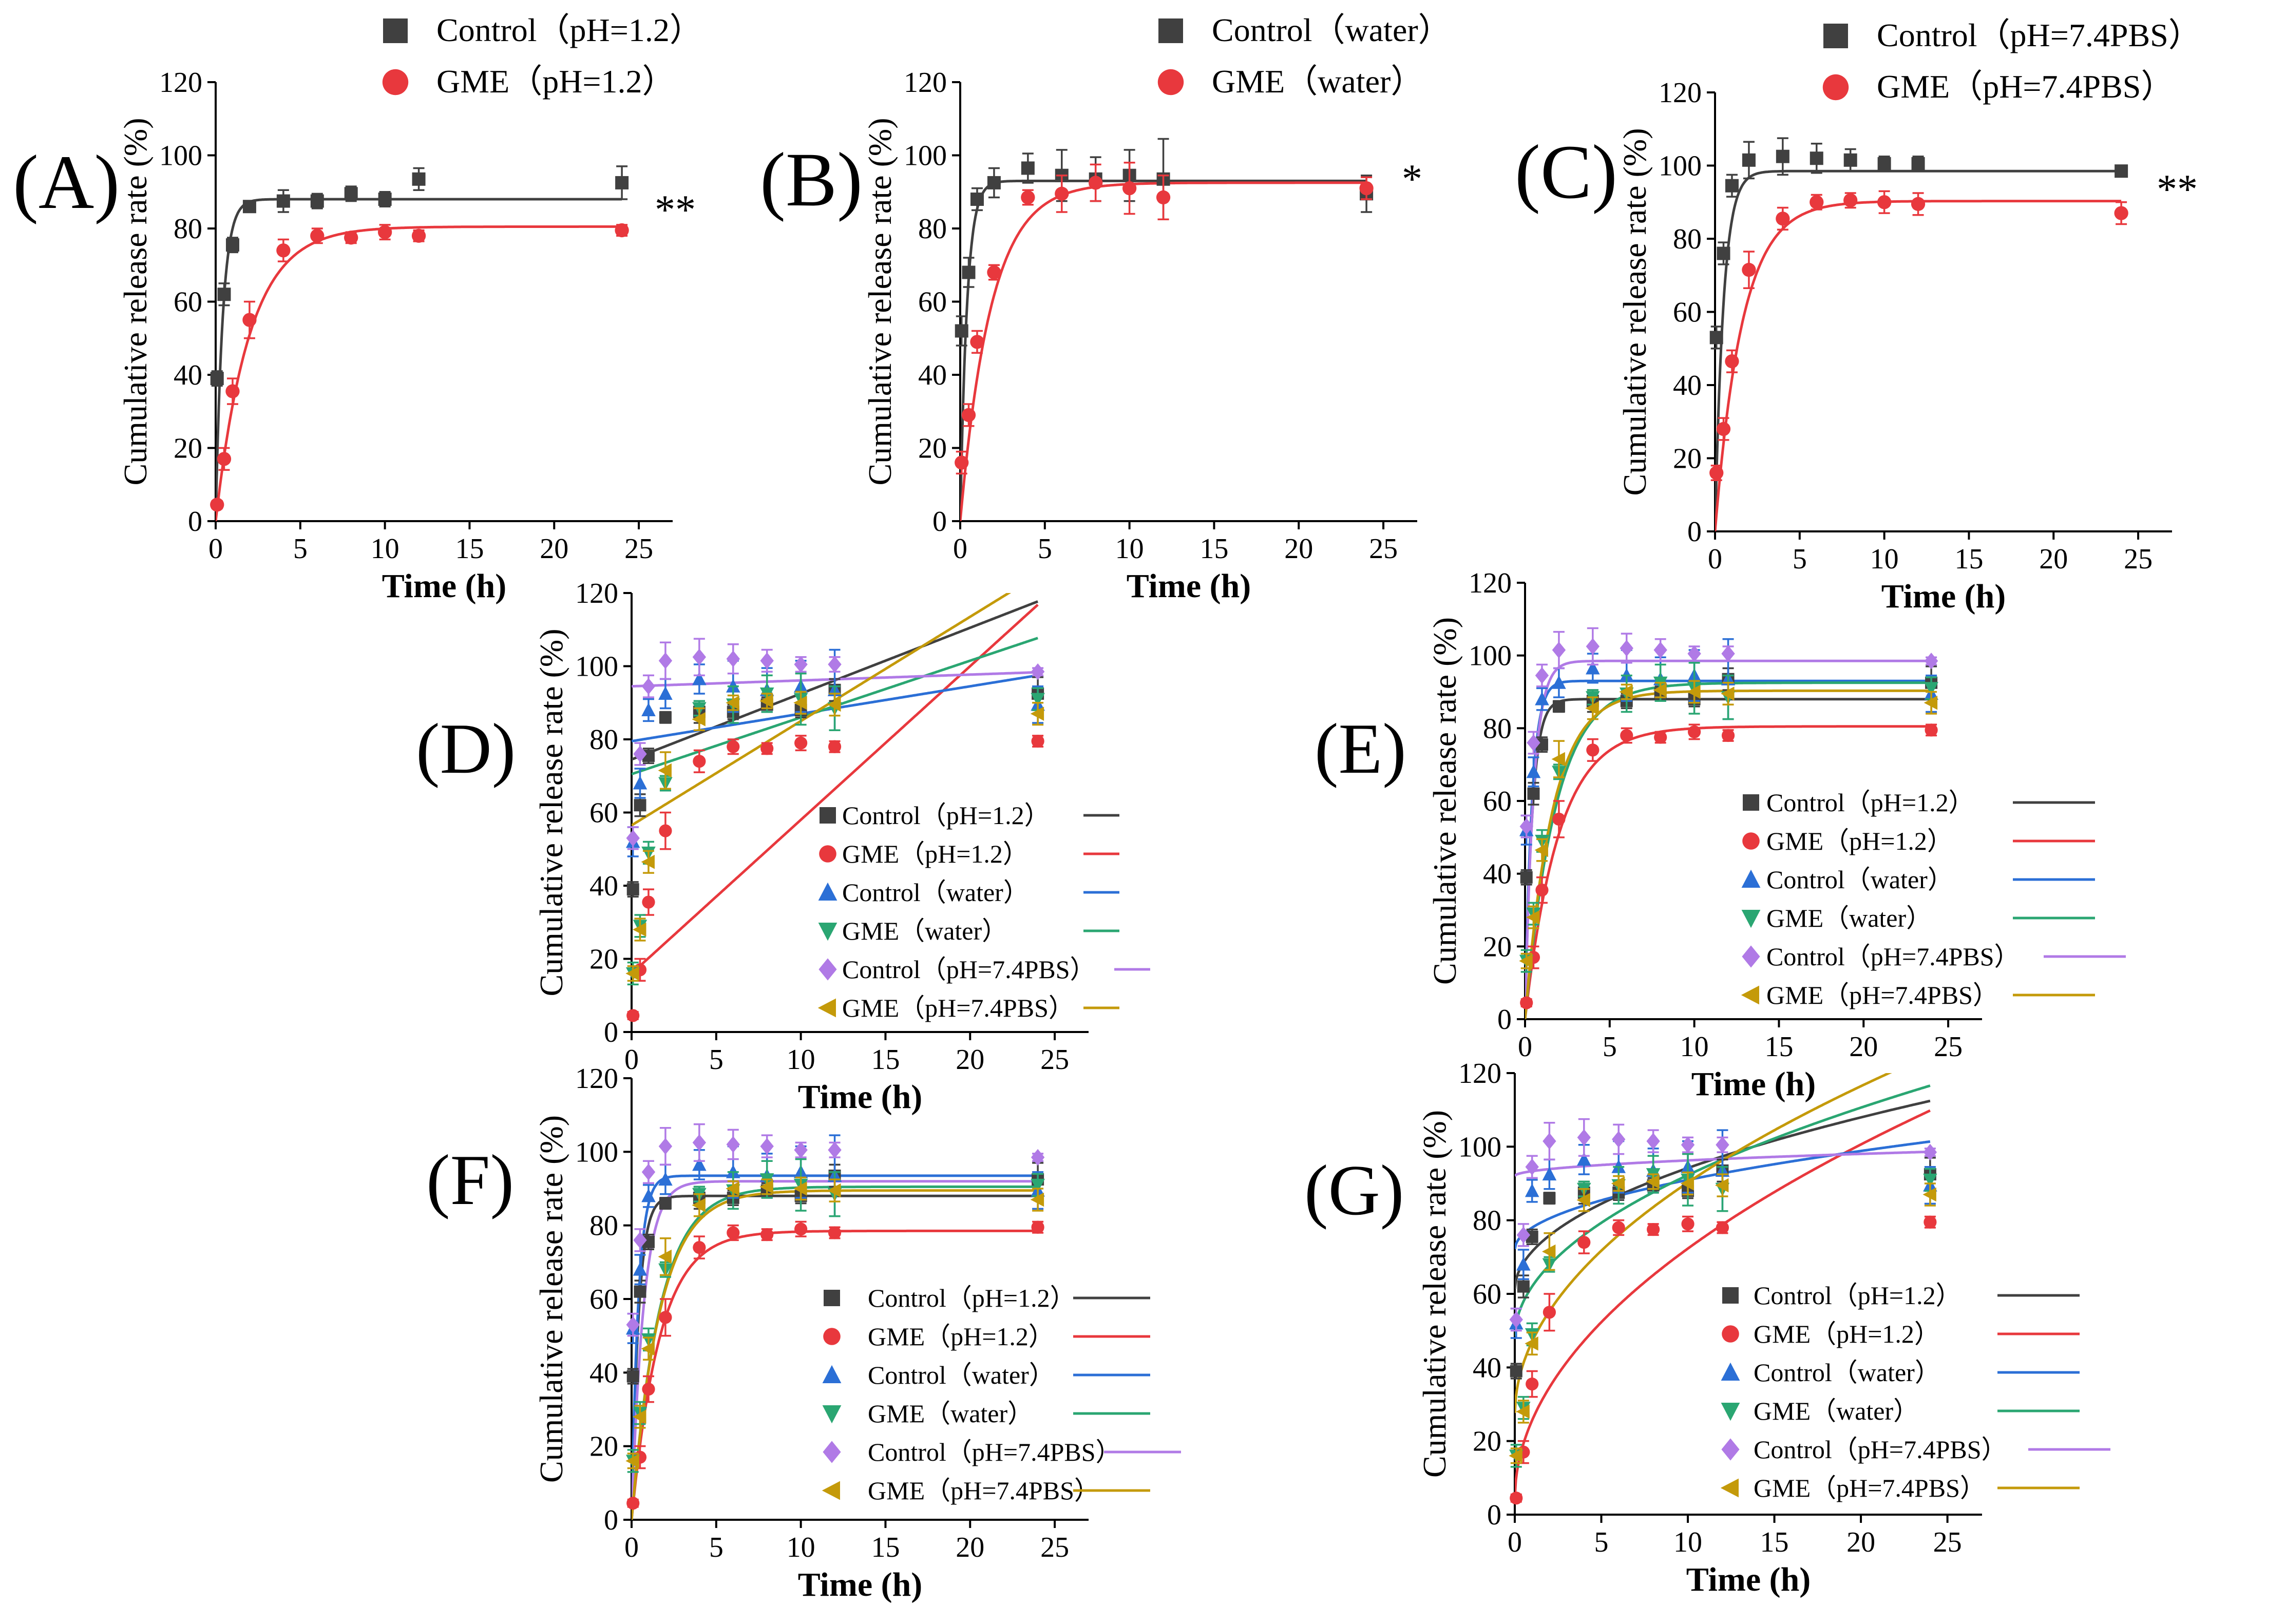 The image size is (2285, 1624). I want to click on legend: Control（pH=1.2） GME（pH=1.2）, so click(542, 56).